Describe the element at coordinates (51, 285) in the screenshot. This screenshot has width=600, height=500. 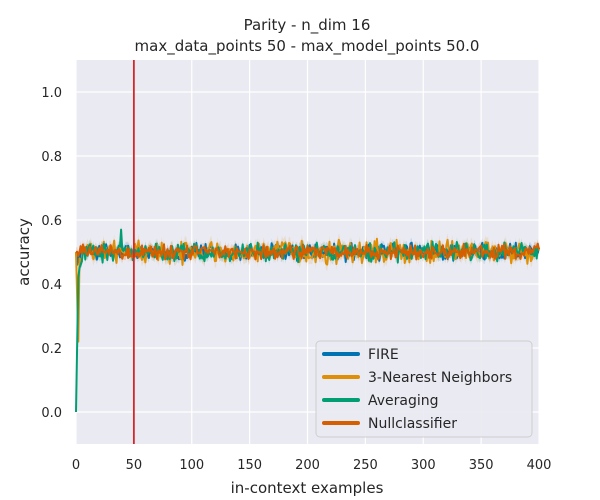
I see `y-tick-label: 0.4` at that location.